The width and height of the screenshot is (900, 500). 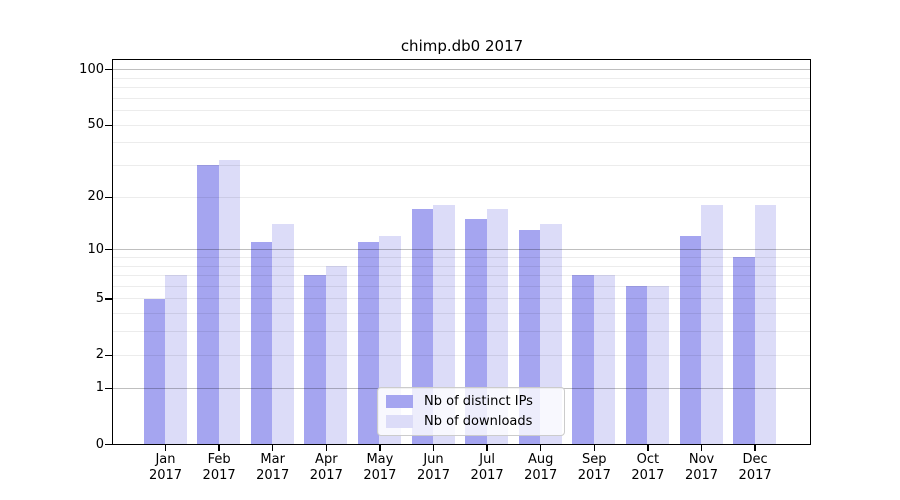 What do you see at coordinates (165, 459) in the screenshot?
I see `x-tick-month-jan: Jan` at bounding box center [165, 459].